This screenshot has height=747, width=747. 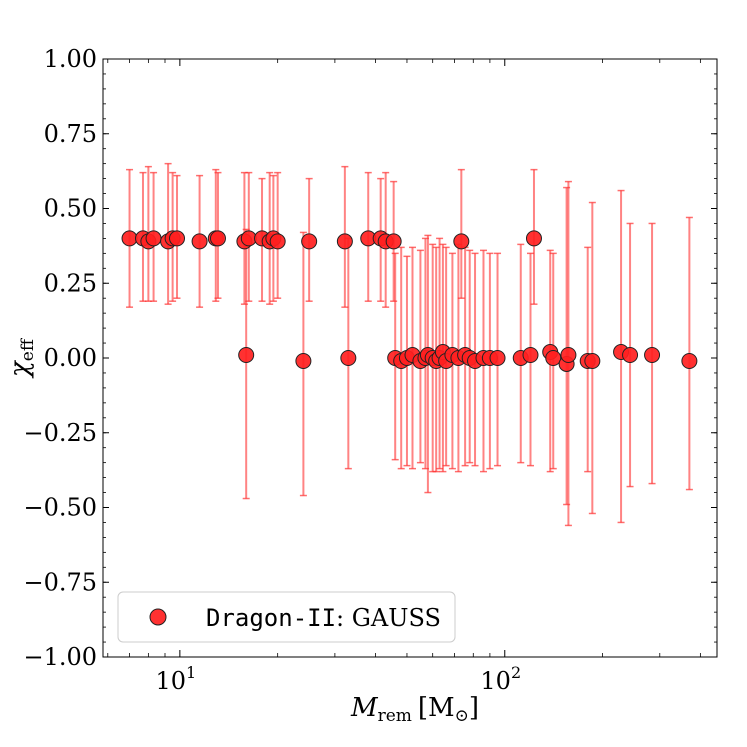 What do you see at coordinates (462, 716) in the screenshot?
I see `x-axis-label-unit-symbol: ⊙` at bounding box center [462, 716].